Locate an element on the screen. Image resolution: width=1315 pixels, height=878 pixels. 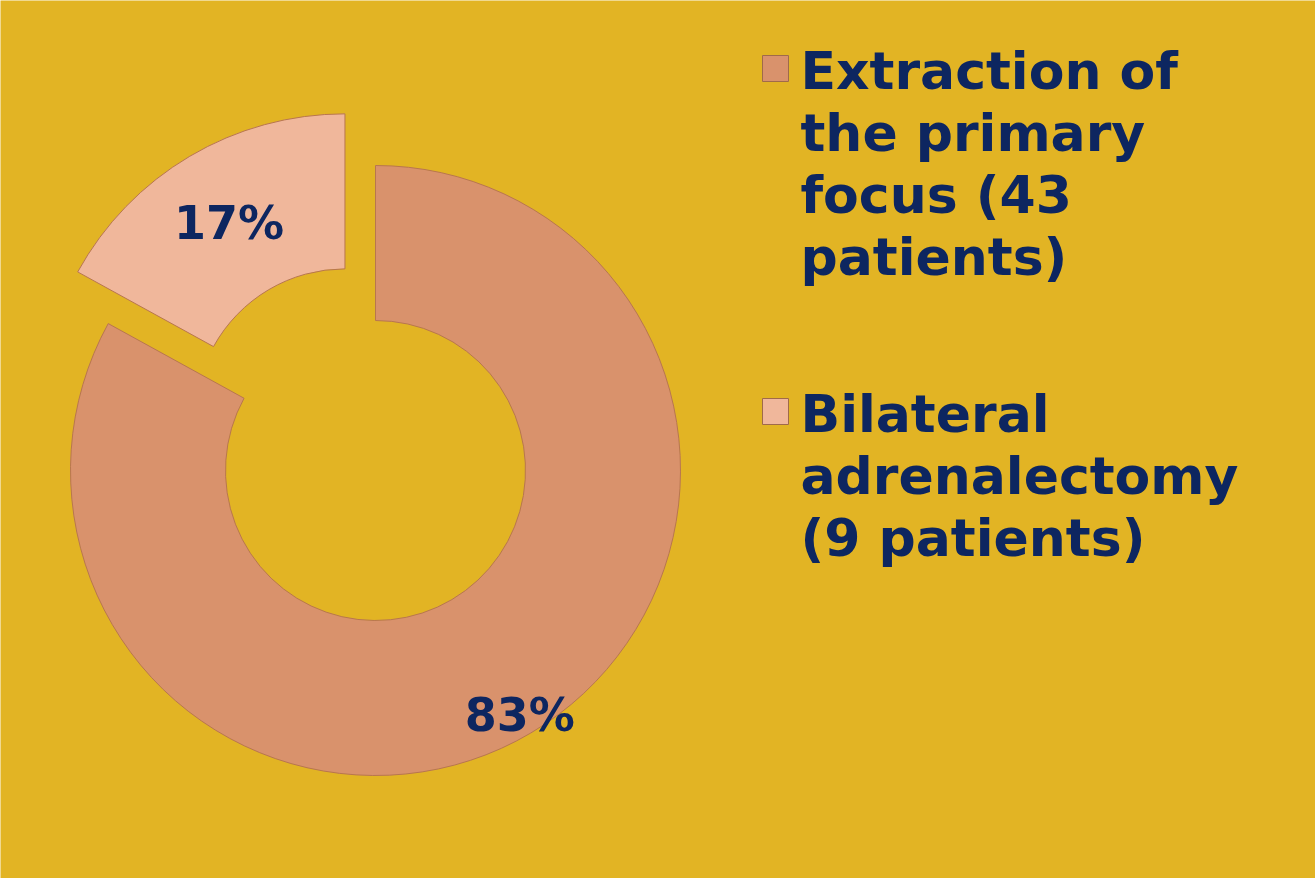
data-label: 83% is located at coordinates (519, 714).